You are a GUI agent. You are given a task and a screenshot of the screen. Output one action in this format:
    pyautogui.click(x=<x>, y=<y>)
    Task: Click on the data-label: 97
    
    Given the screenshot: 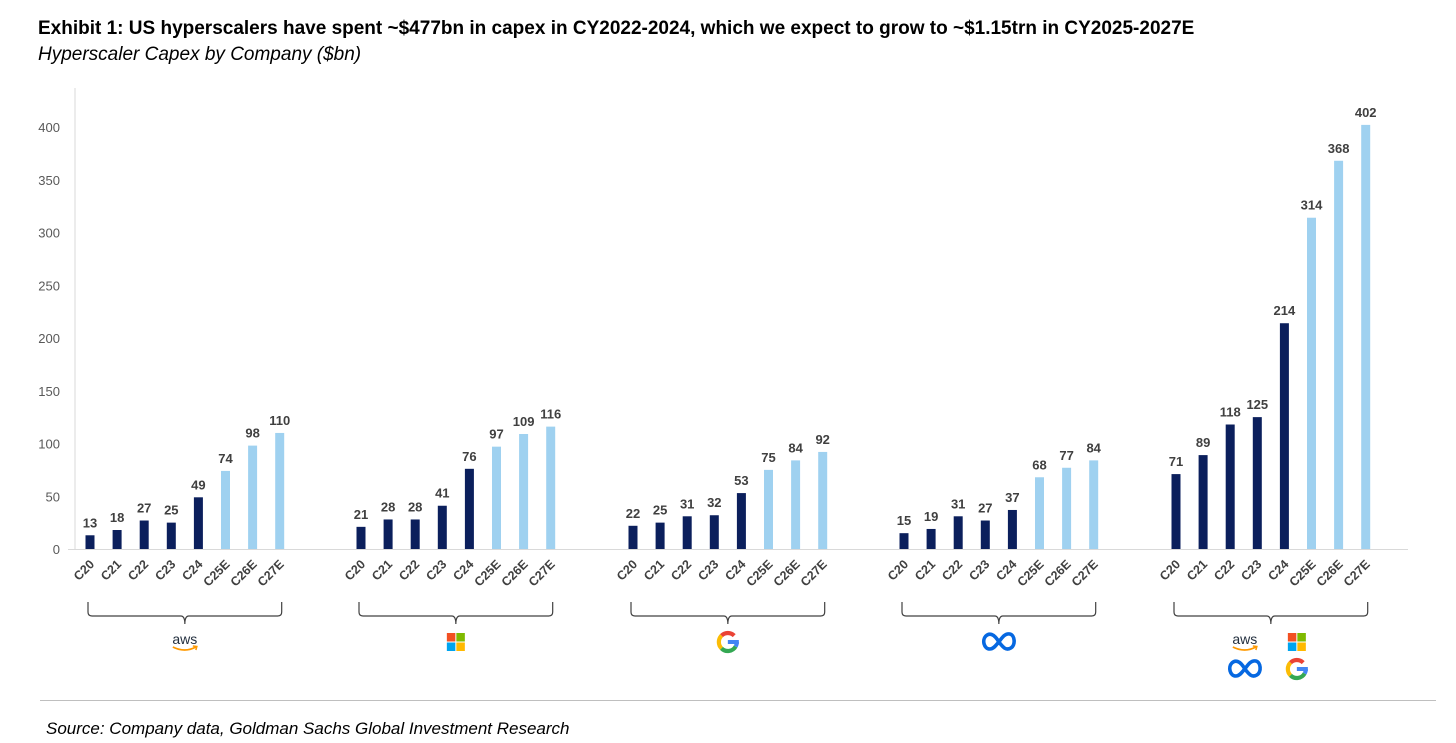 What is the action you would take?
    pyautogui.click(x=496, y=434)
    